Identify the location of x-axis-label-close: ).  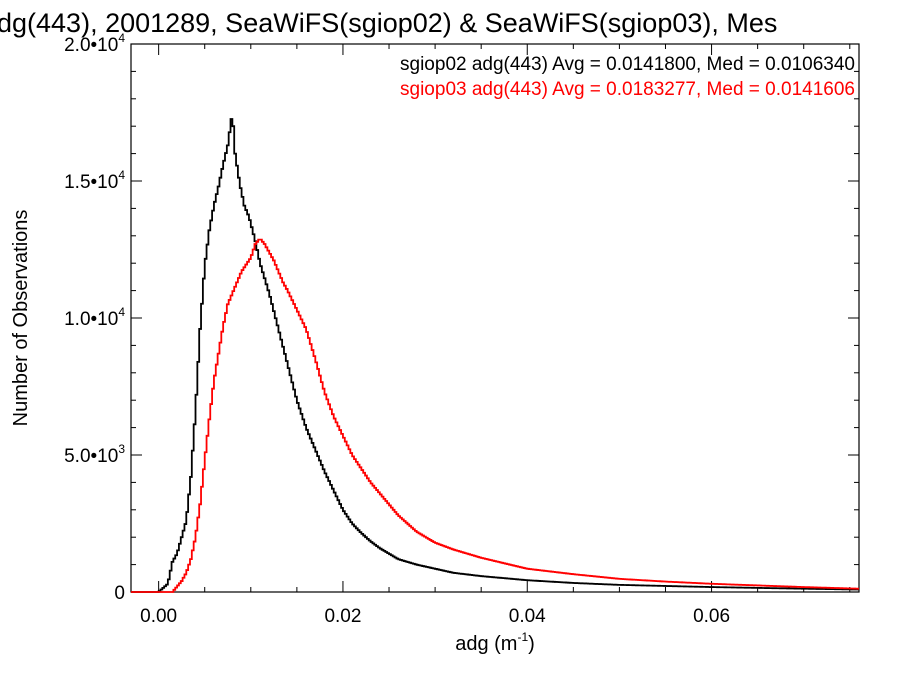
(531, 644).